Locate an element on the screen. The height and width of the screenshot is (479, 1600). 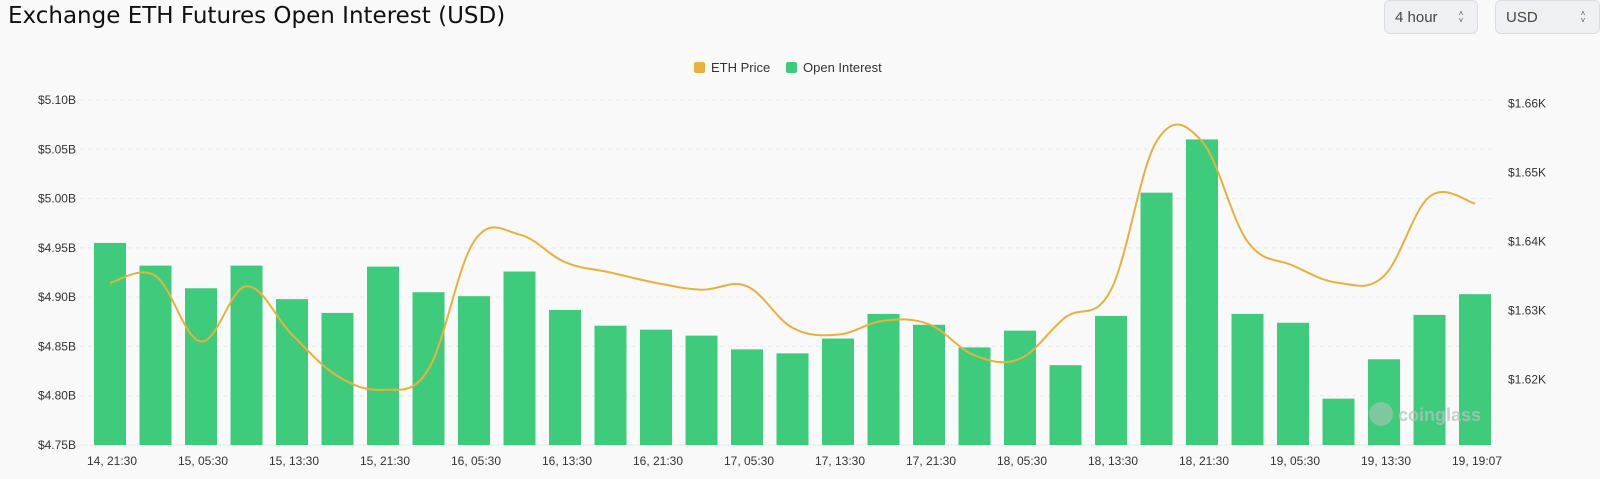
interval-select: 4 hour ˄ ˅ is located at coordinates (1431, 17).